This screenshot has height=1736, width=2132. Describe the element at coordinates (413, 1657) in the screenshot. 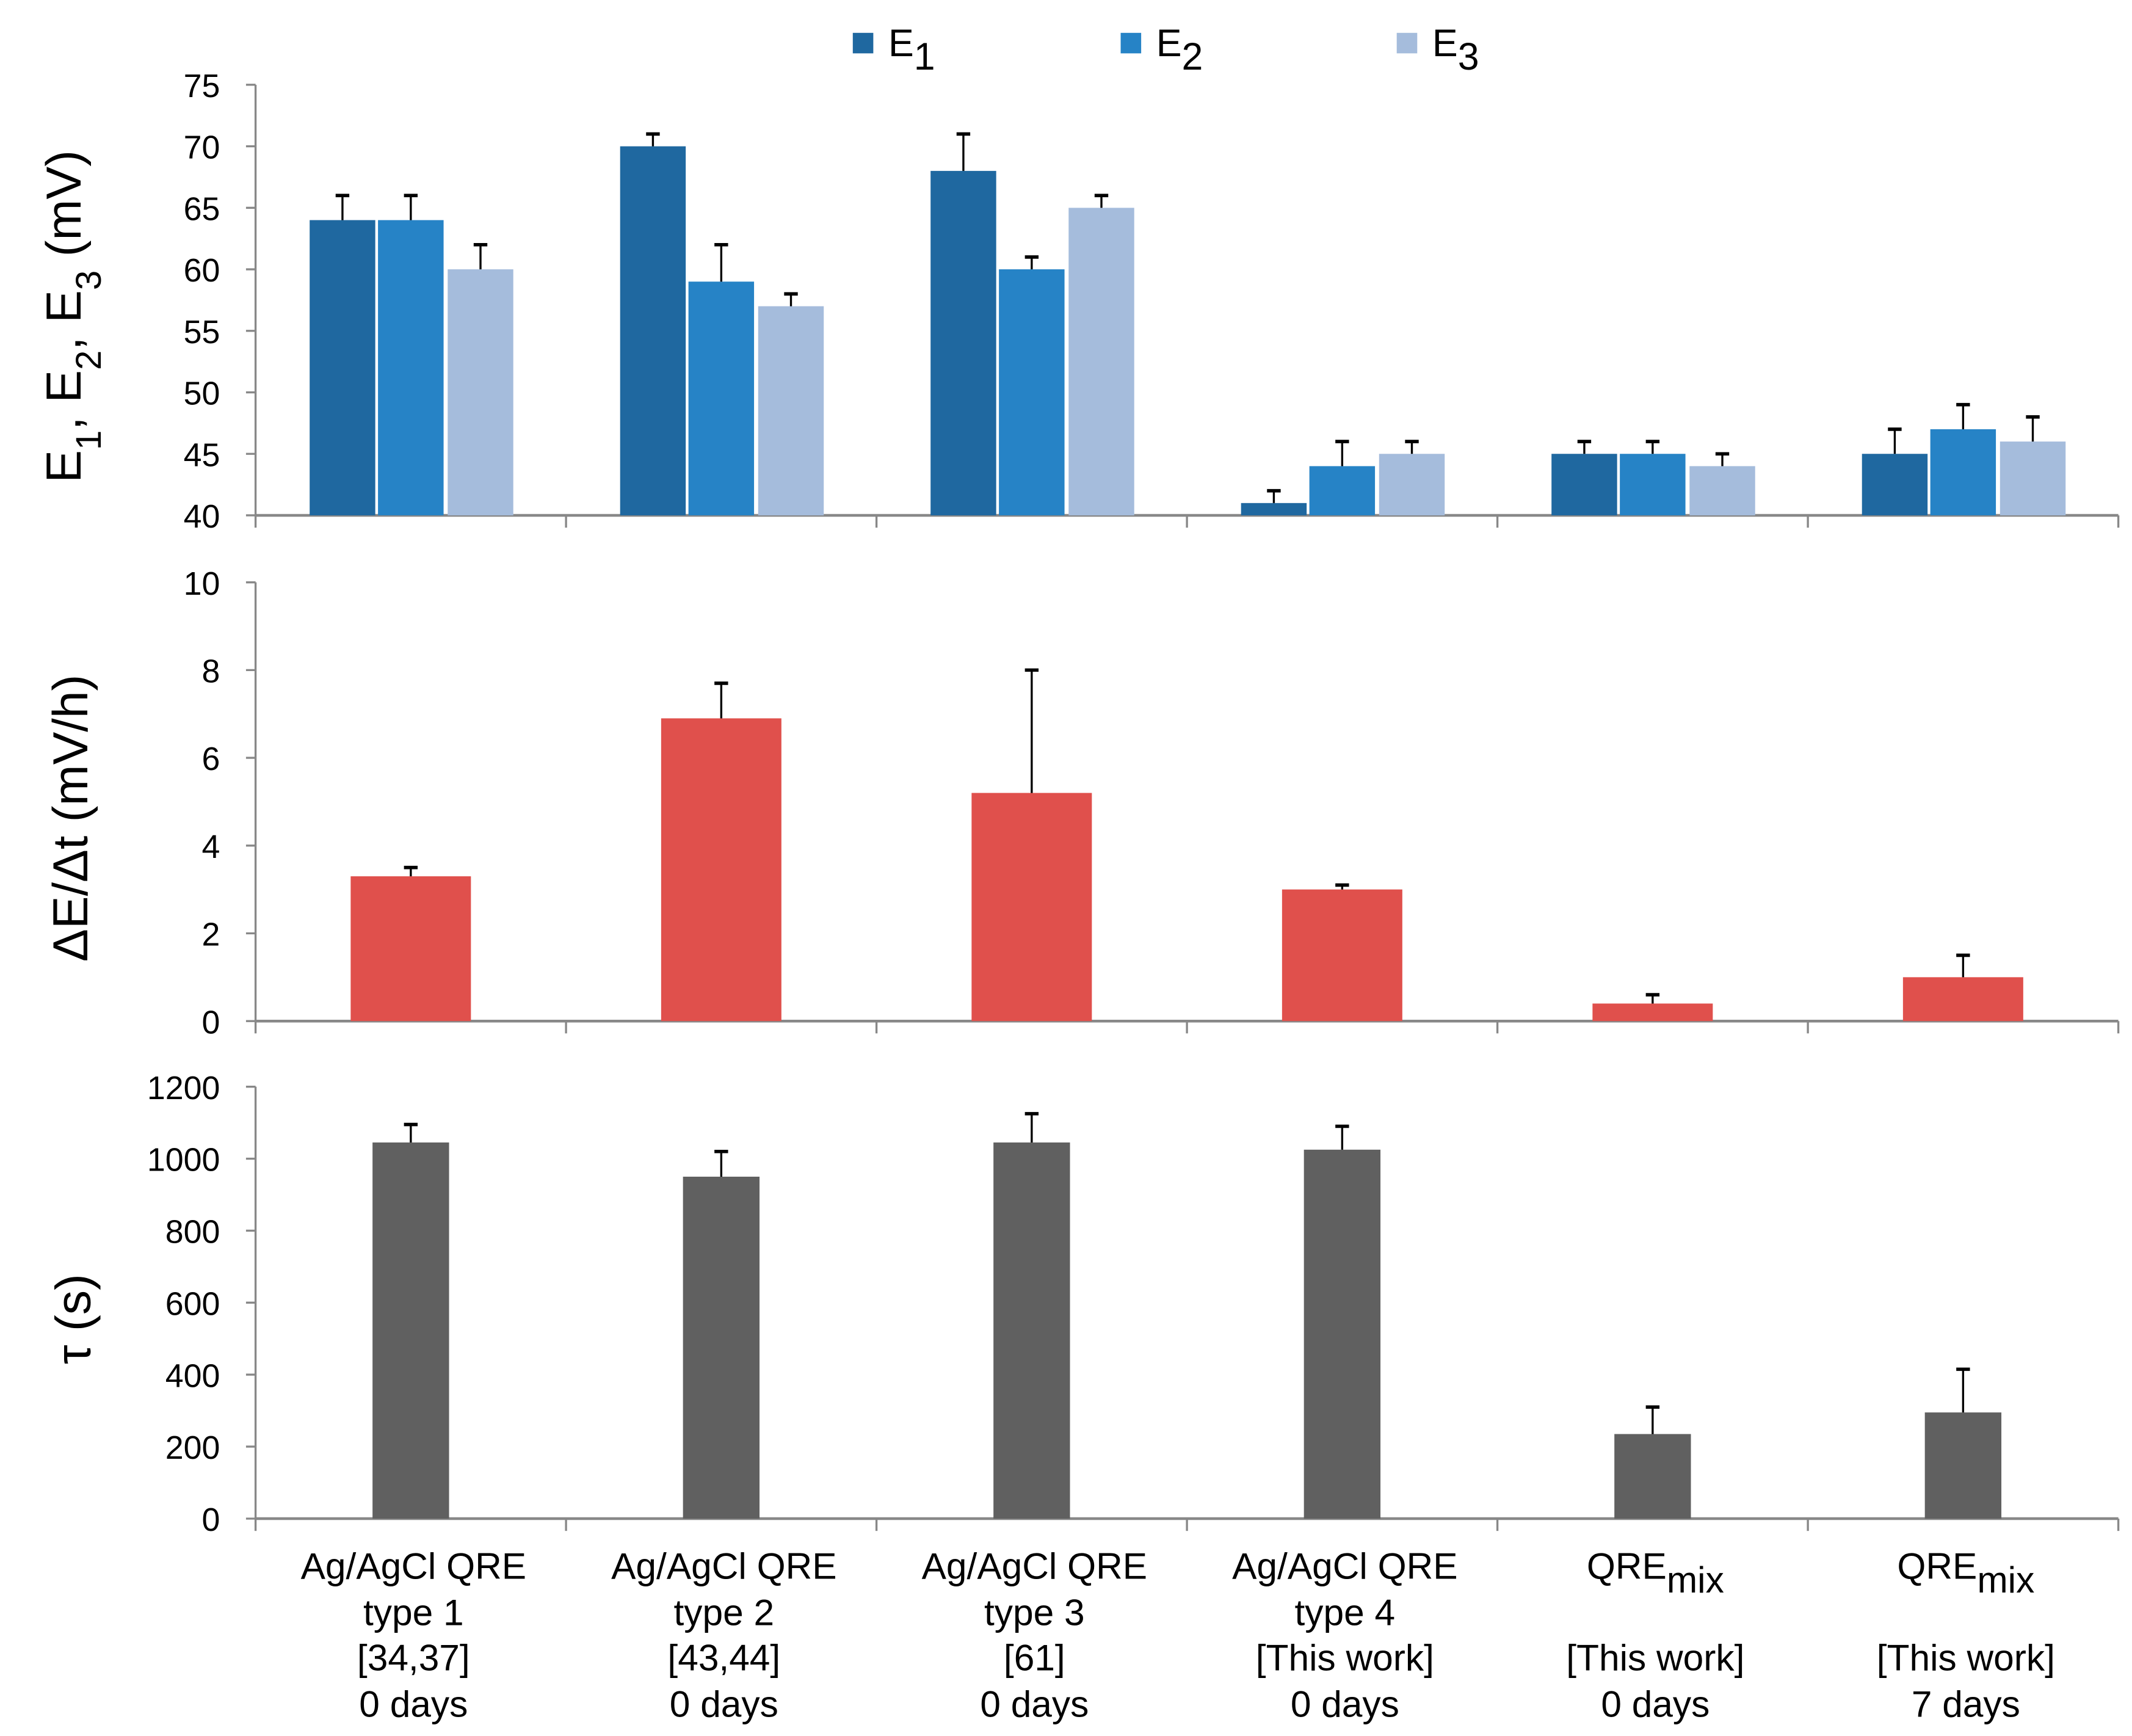

I see `category-label-text: [34,37]` at that location.